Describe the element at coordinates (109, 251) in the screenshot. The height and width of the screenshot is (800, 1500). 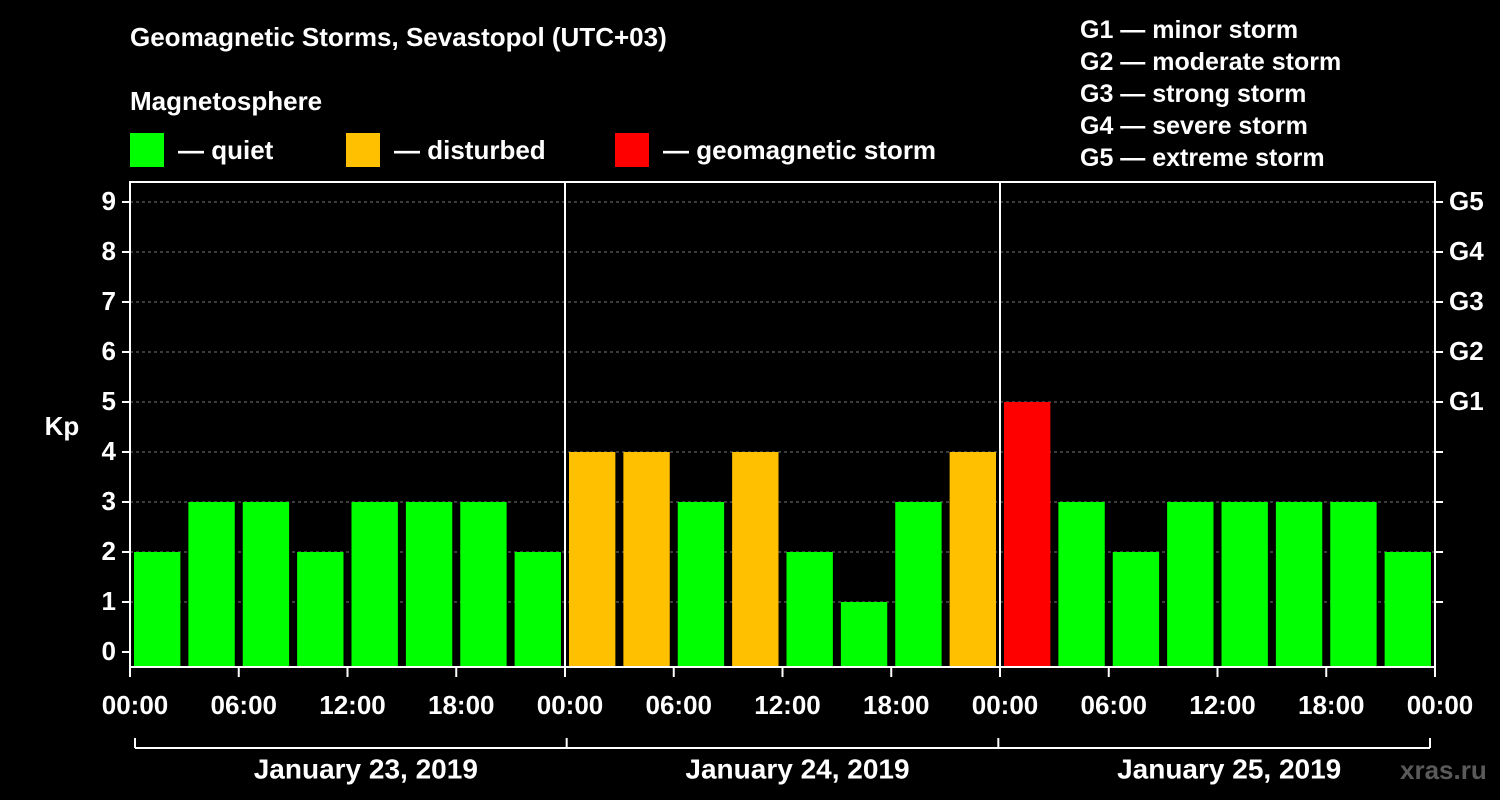
I see `y-tick-label-8: 8` at that location.